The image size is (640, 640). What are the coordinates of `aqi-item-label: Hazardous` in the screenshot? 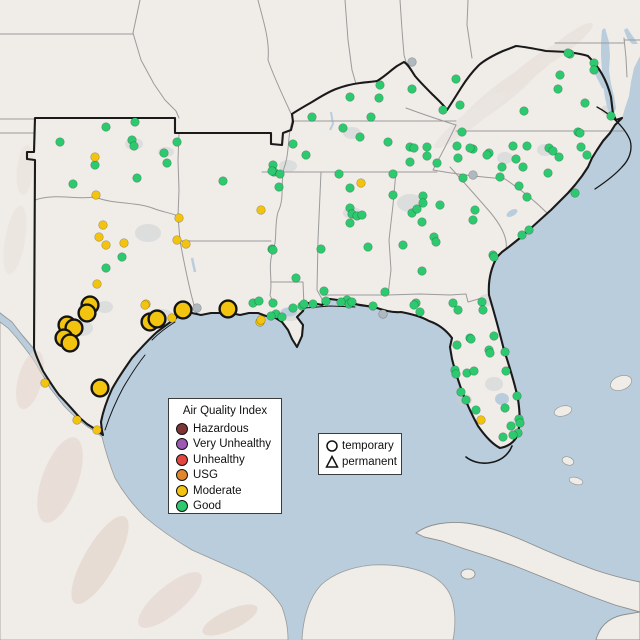 It's located at (221, 428).